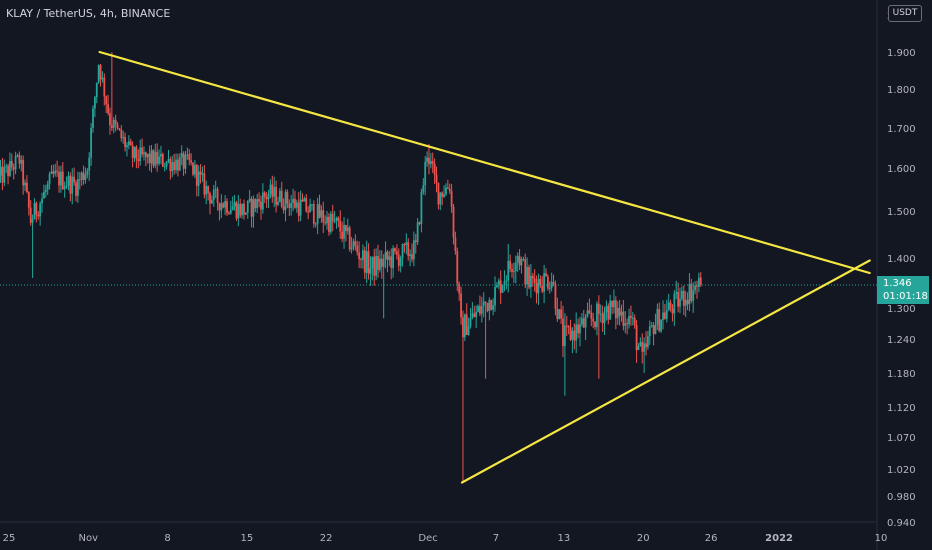  Describe the element at coordinates (901, 523) in the screenshot. I see `price-tick-label: 0.940` at that location.